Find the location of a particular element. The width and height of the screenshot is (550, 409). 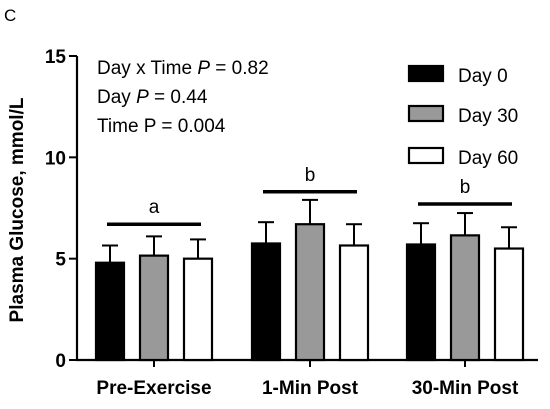

stat-line: Day x Time P = 0.82 is located at coordinates (183, 68).